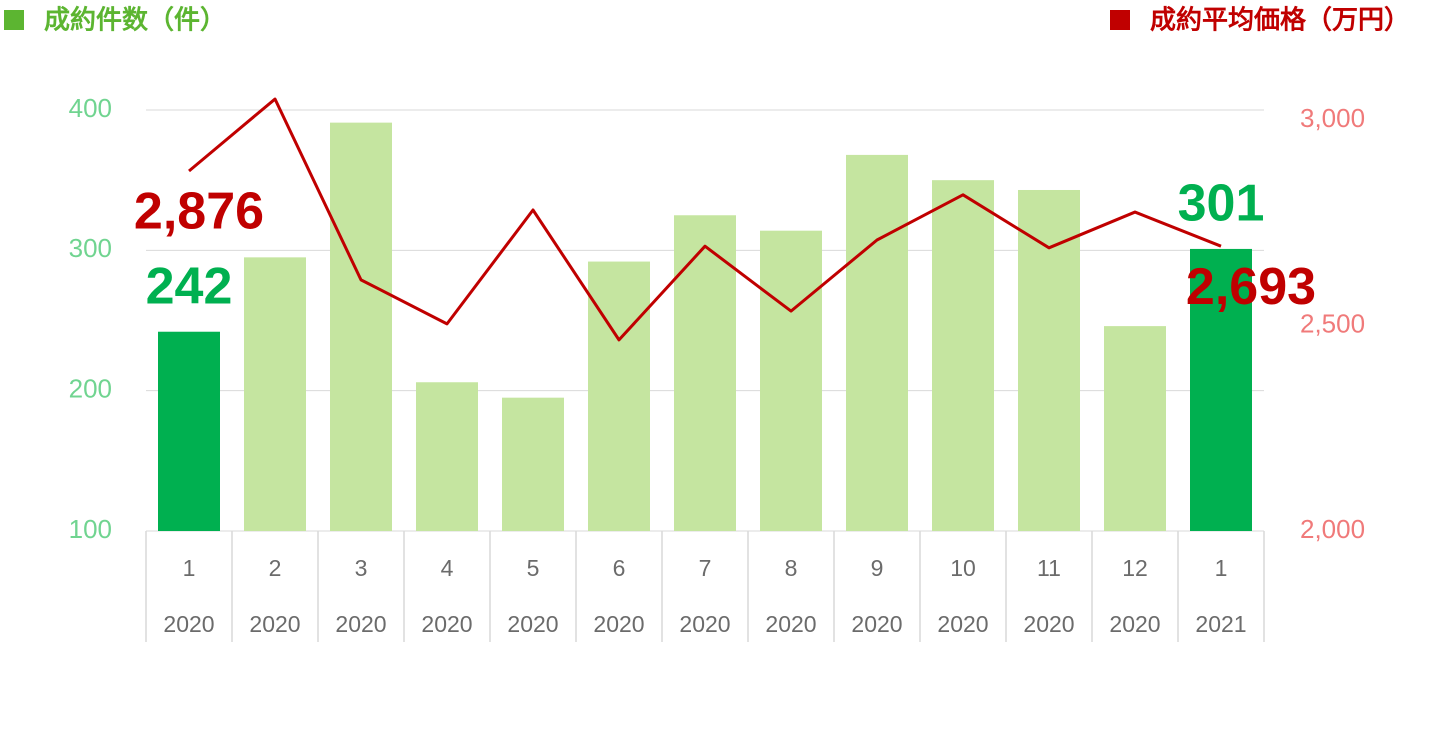 Image resolution: width=1440 pixels, height=738 pixels. I want to click on x-tick-label: 11, so click(1049, 568).